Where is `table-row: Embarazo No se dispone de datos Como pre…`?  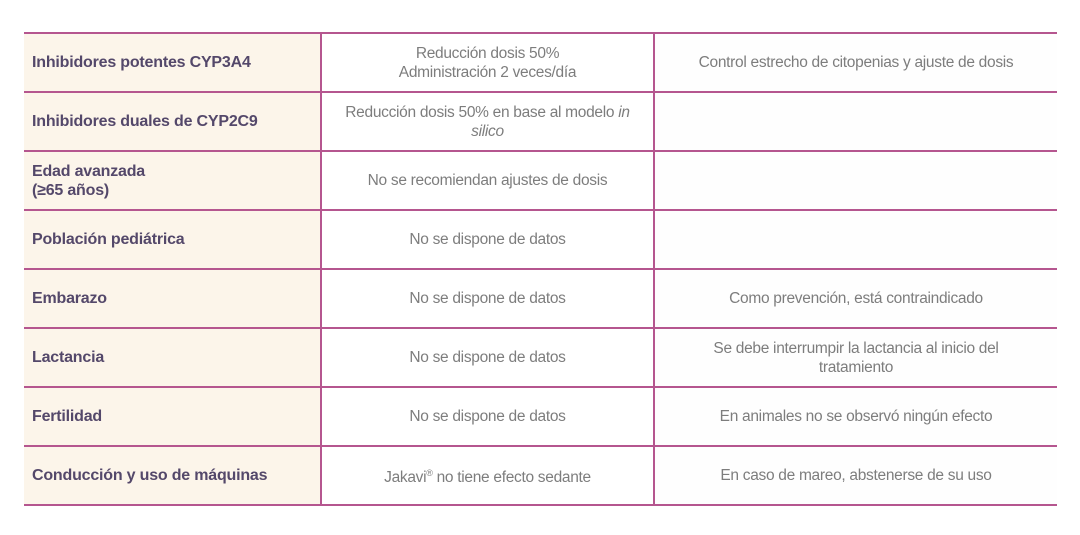 table-row: Embarazo No se dispone de datos Como pre… is located at coordinates (540, 299).